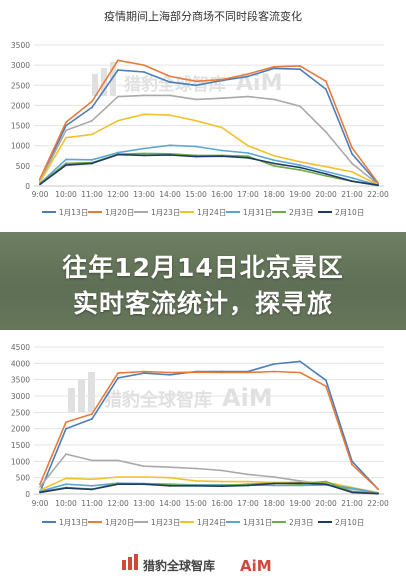 The image size is (406, 578). What do you see at coordinates (40, 503) in the screenshot?
I see `chart2-xtick-label: 9:00` at bounding box center [40, 503].